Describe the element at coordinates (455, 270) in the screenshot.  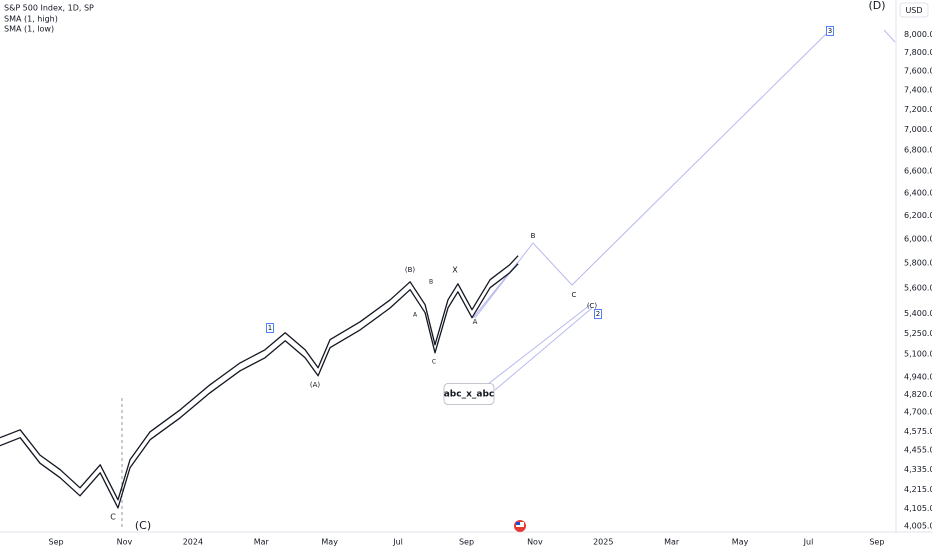
I see `wave-label: X` at that location.